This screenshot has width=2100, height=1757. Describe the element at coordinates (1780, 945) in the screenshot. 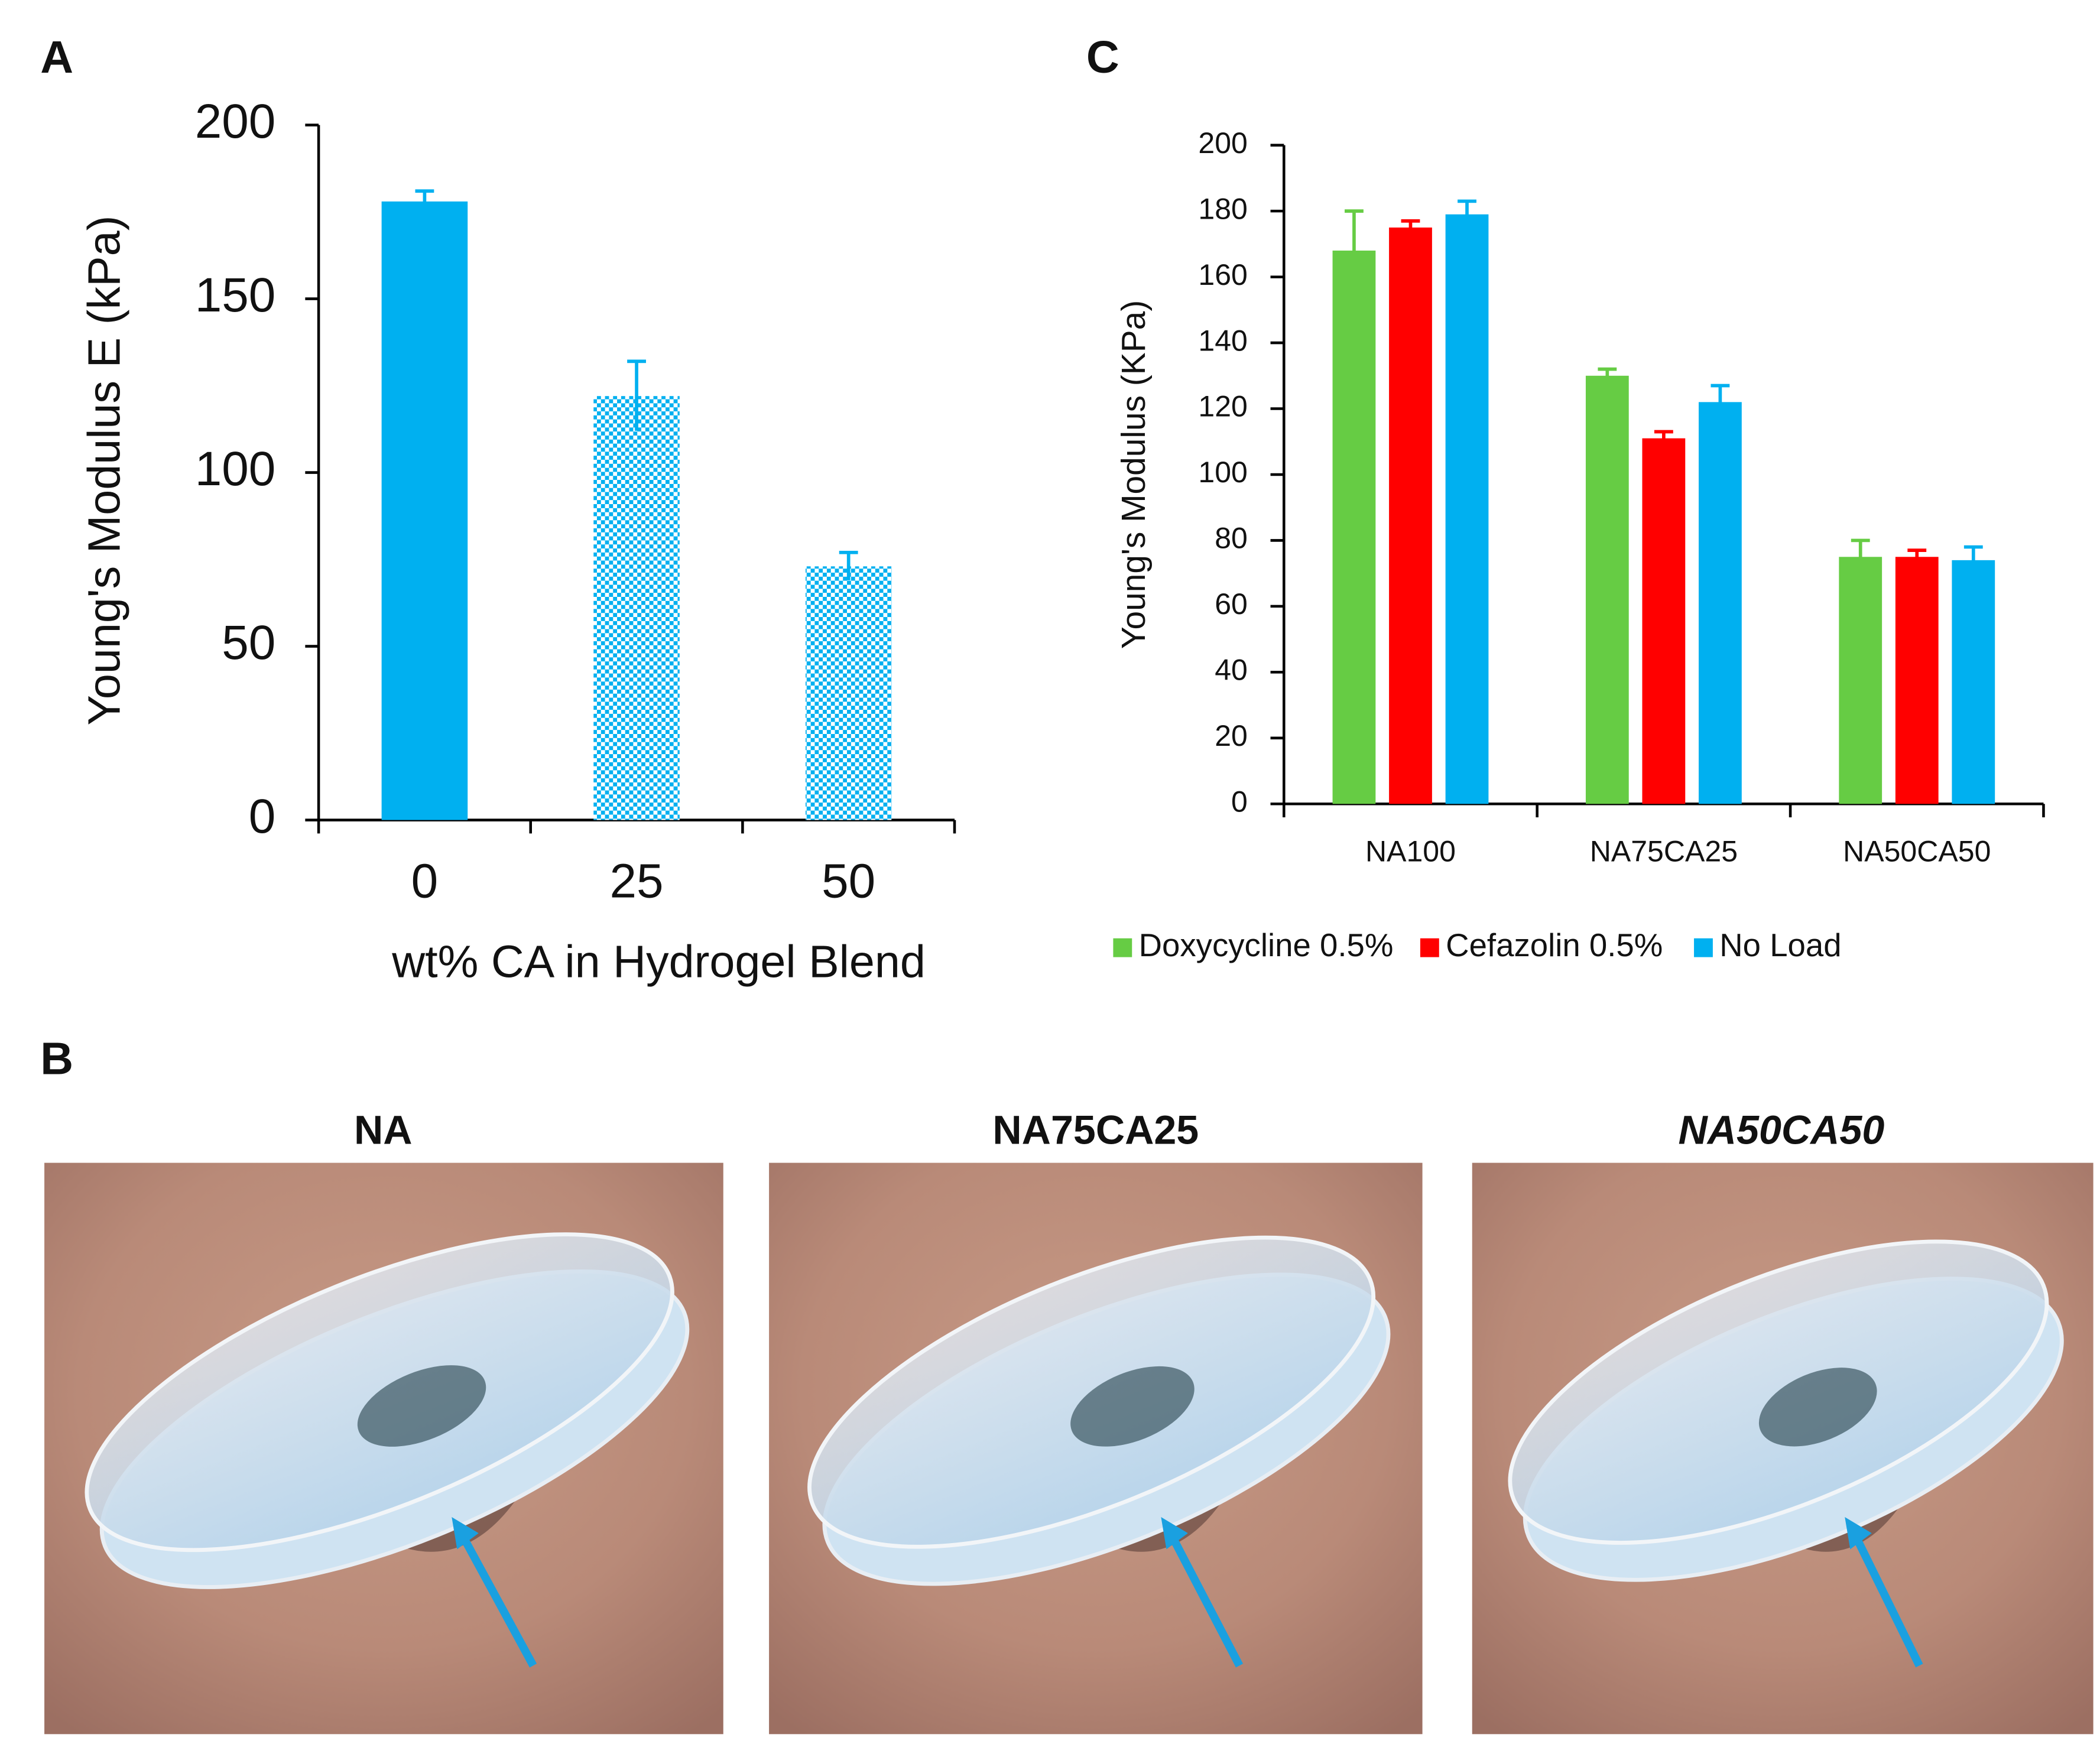

I see `legend-label: No Load` at that location.